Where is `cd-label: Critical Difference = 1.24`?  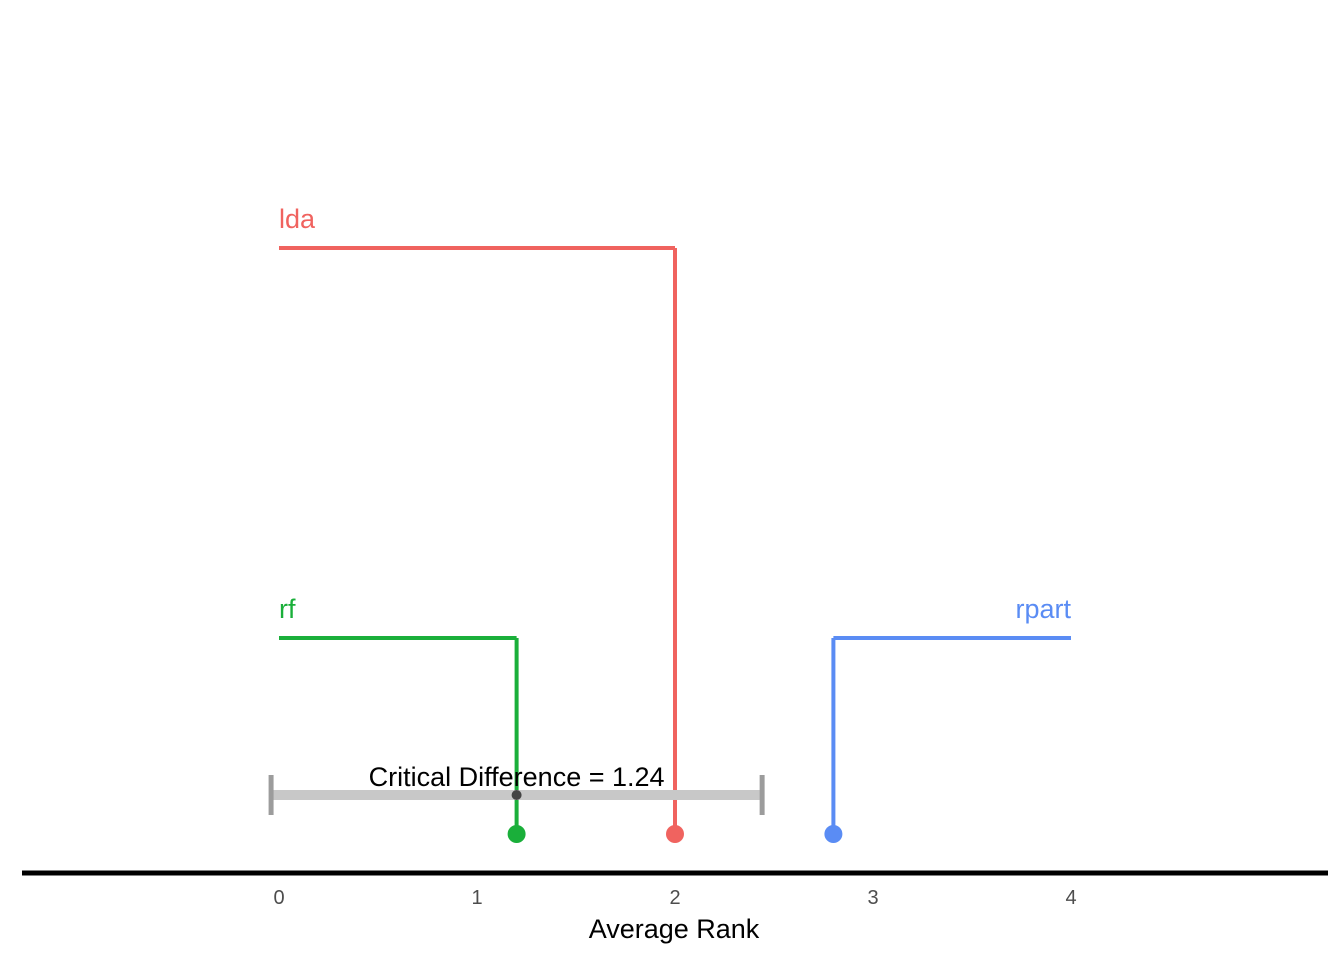 cd-label: Critical Difference = 1.24 is located at coordinates (517, 777).